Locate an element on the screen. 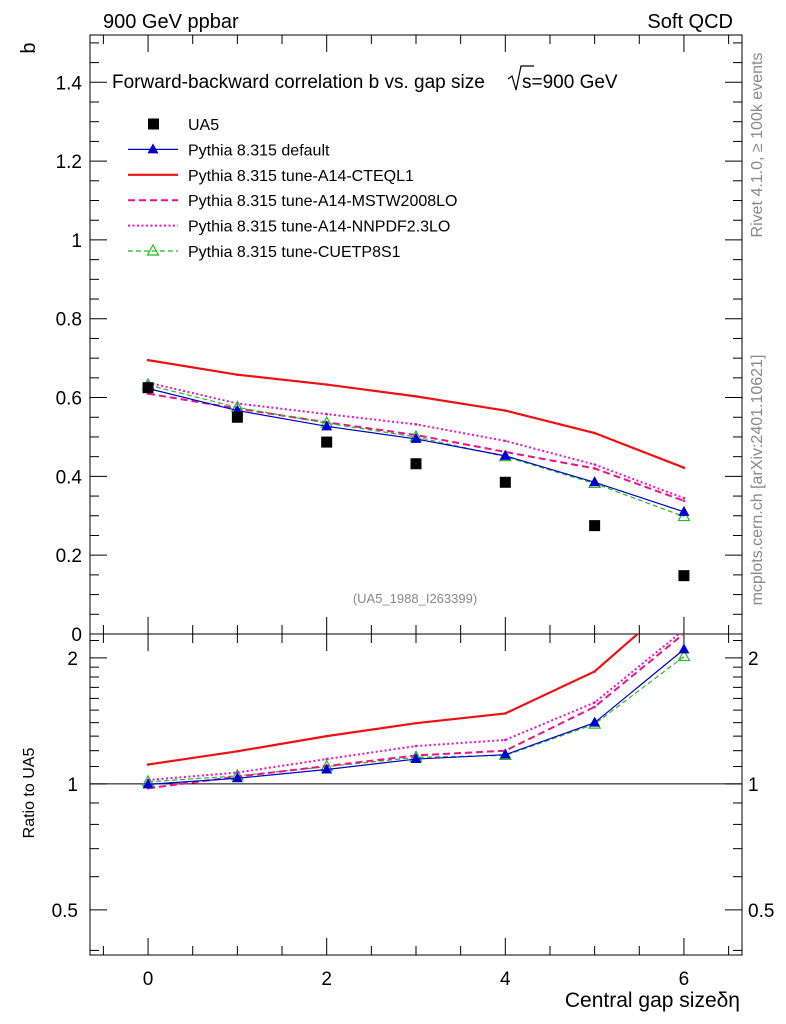 The height and width of the screenshot is (1024, 786). main-ytick-label: 0.2 is located at coordinates (69, 556).